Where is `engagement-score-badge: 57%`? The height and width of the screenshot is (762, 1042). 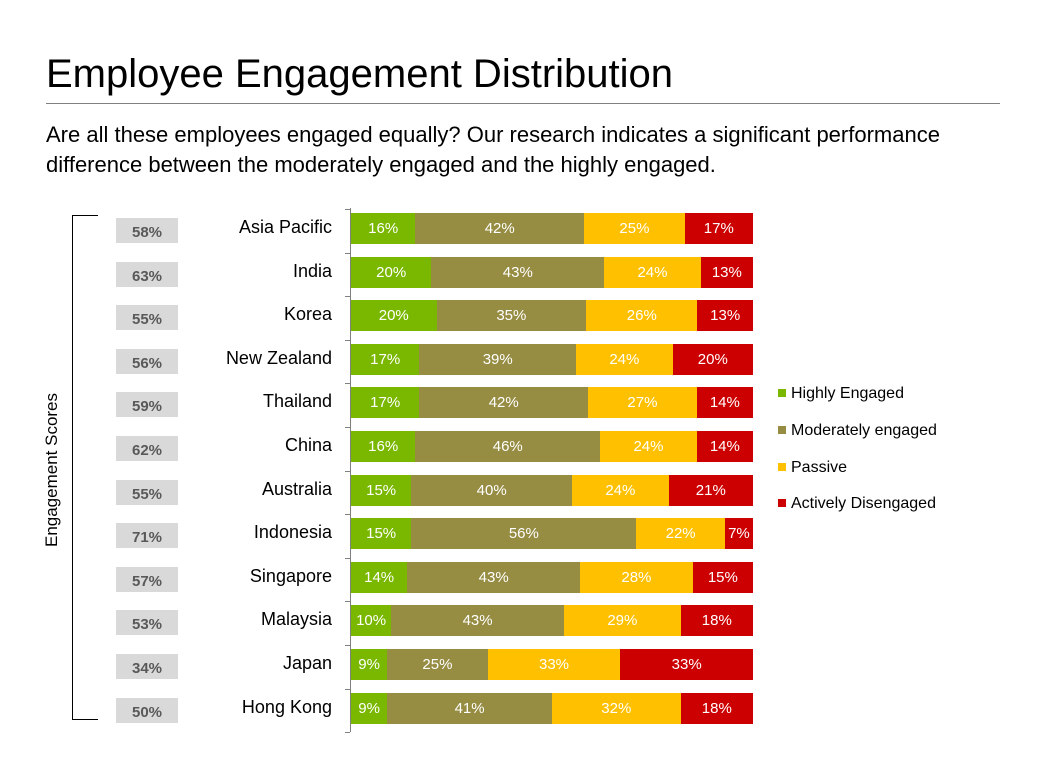
engagement-score-badge: 57% is located at coordinates (147, 579).